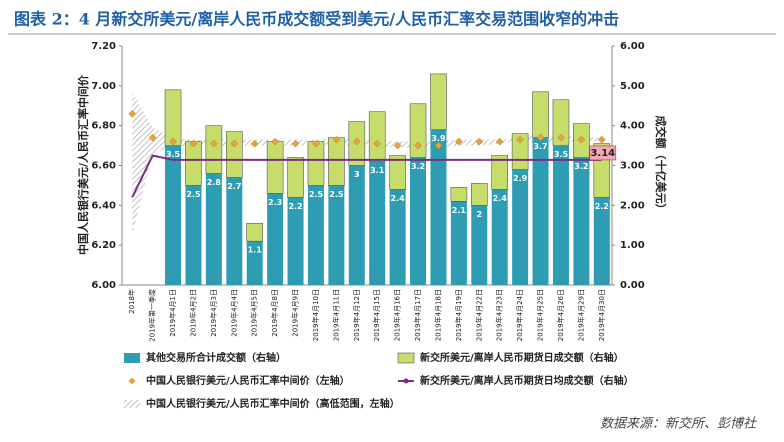 This screenshot has height=442, width=784. Describe the element at coordinates (103, 245) in the screenshot. I see `y-tick-label: 6.20` at that location.